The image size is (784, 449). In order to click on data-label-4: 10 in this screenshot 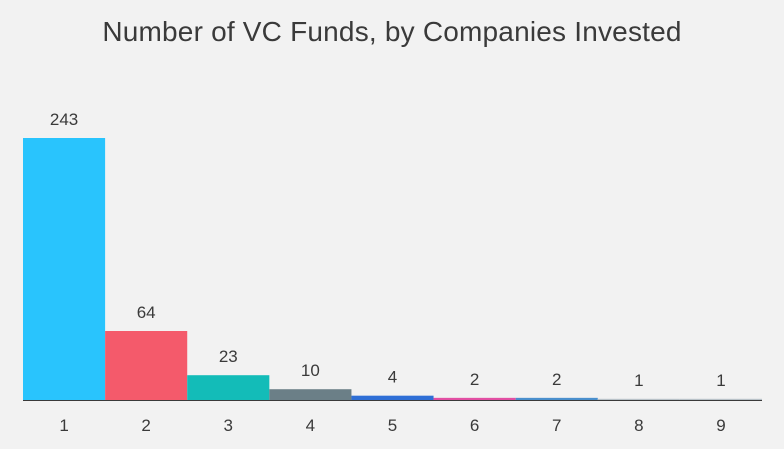, I will do `click(310, 370)`.